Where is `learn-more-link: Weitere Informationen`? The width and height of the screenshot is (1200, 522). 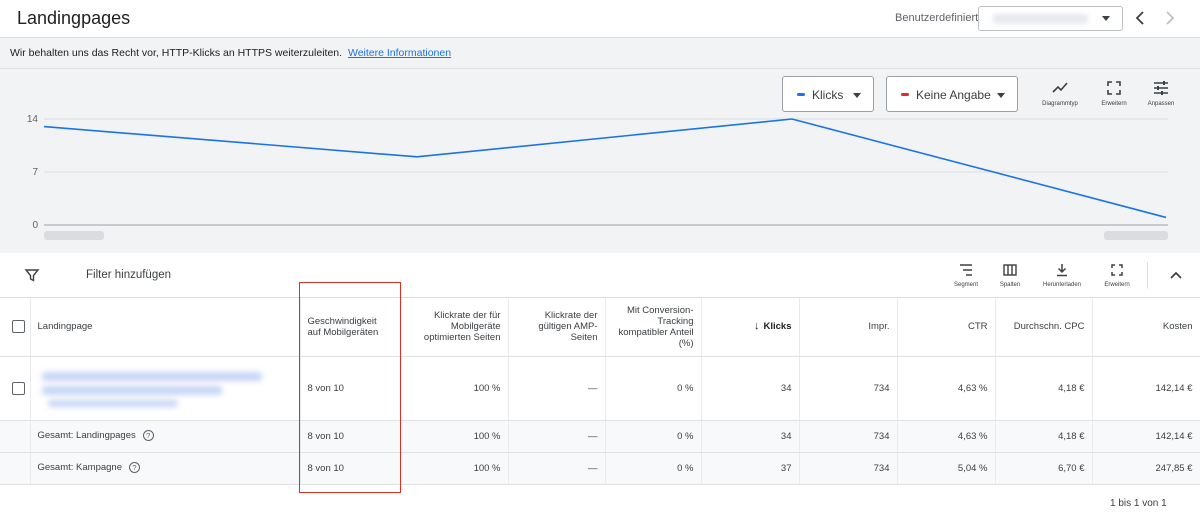 learn-more-link: Weitere Informationen is located at coordinates (399, 53).